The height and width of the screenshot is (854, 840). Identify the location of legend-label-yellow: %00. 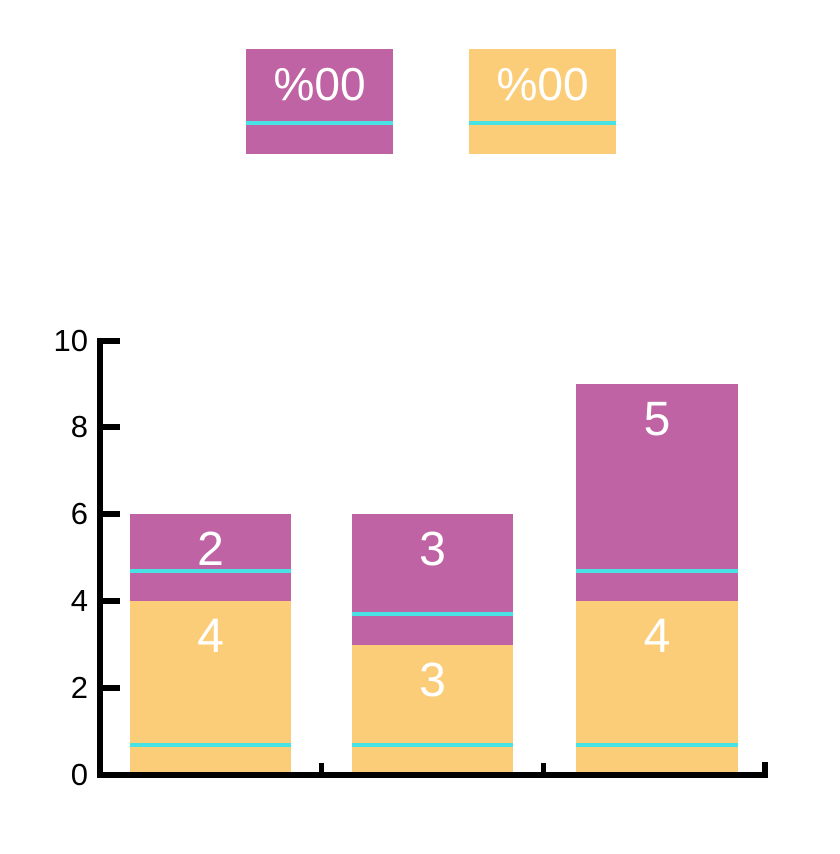
(542, 84).